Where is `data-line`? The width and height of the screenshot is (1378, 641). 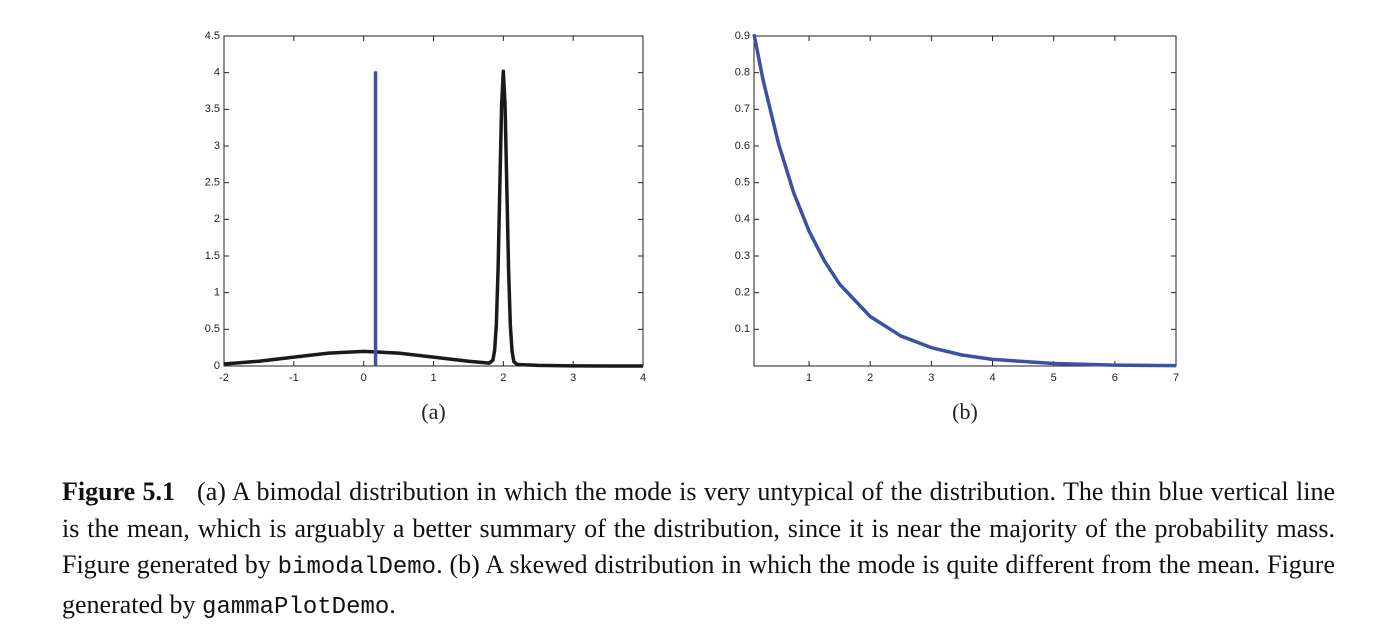 data-line is located at coordinates (433, 218).